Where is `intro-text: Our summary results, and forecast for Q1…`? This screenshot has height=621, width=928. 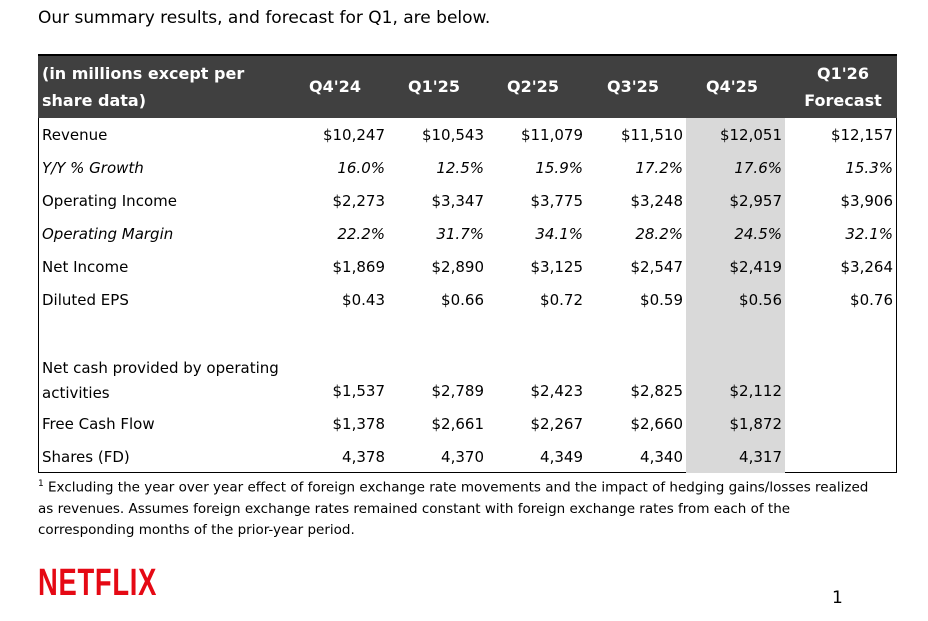
intro-text: Our summary results, and forecast for Q1… is located at coordinates (264, 18).